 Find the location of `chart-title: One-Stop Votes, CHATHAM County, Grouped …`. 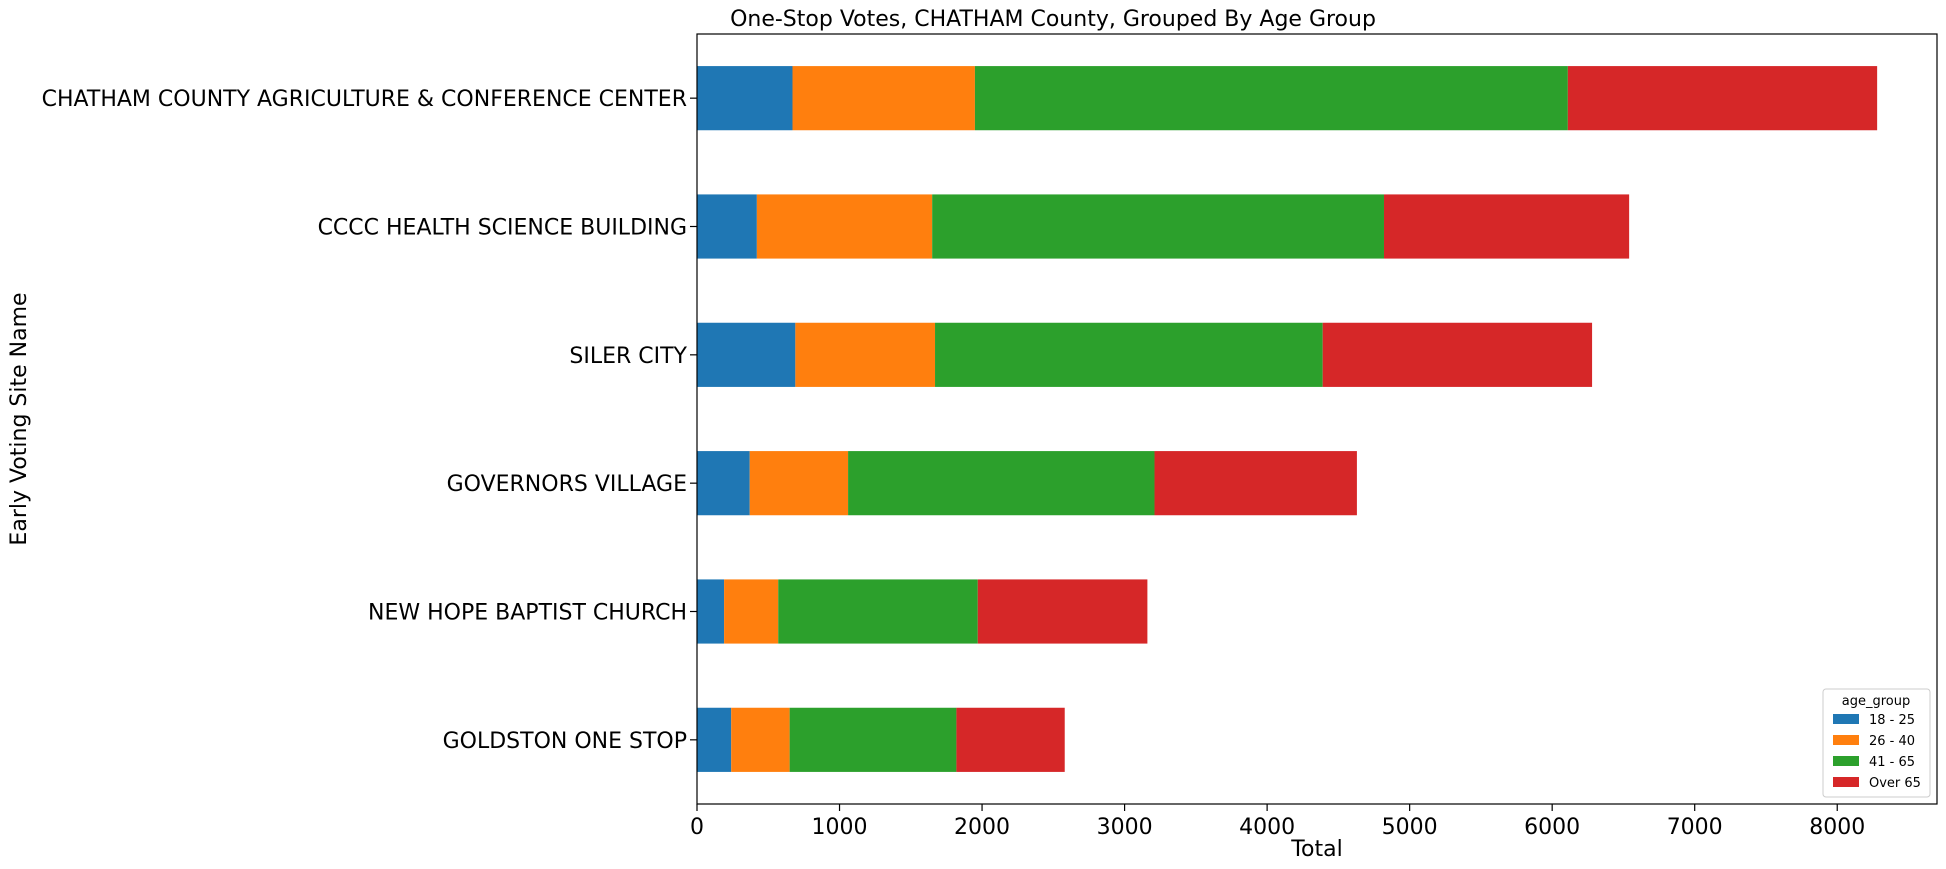

chart-title: One-Stop Votes, CHATHAM County, Grouped … is located at coordinates (1053, 19).